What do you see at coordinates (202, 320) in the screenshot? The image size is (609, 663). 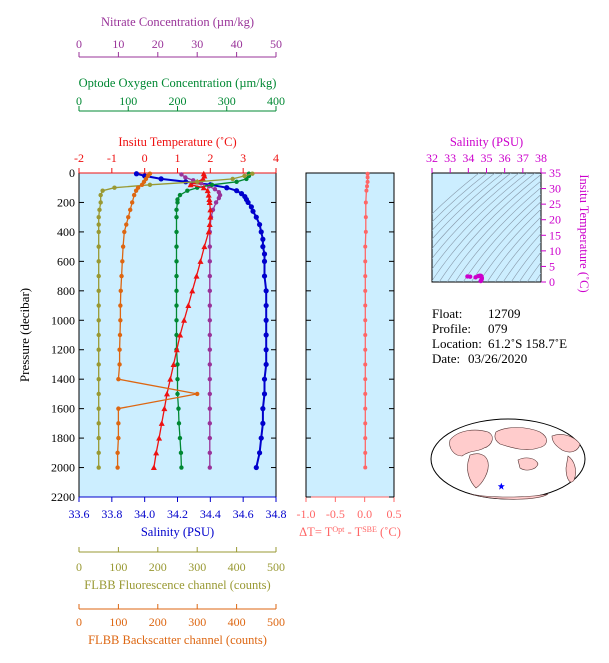 I see `salinity-line` at bounding box center [202, 320].